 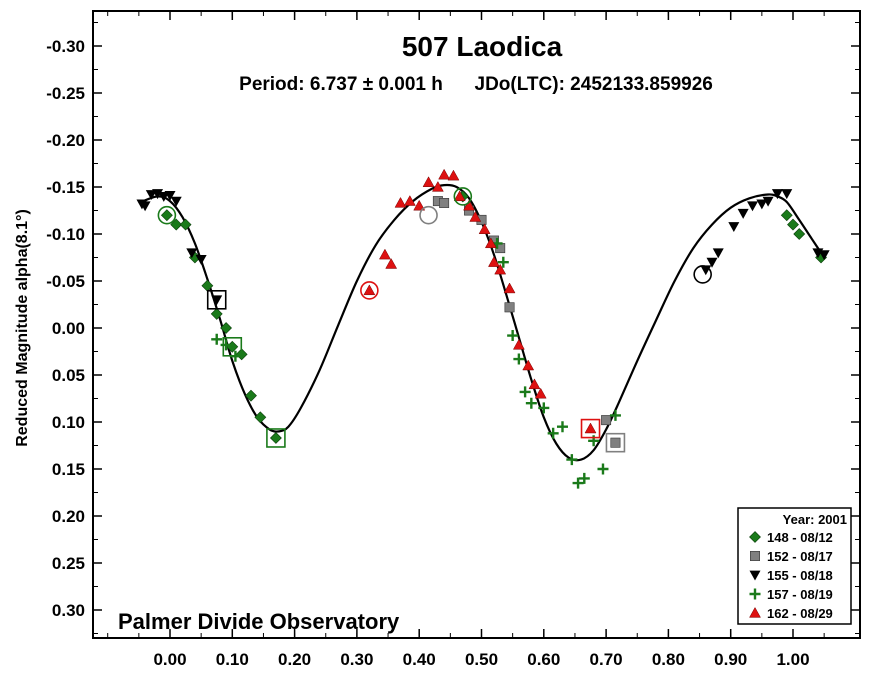 What do you see at coordinates (800, 537) in the screenshot?
I see `legend-entry-label: 148 - 08/12` at bounding box center [800, 537].